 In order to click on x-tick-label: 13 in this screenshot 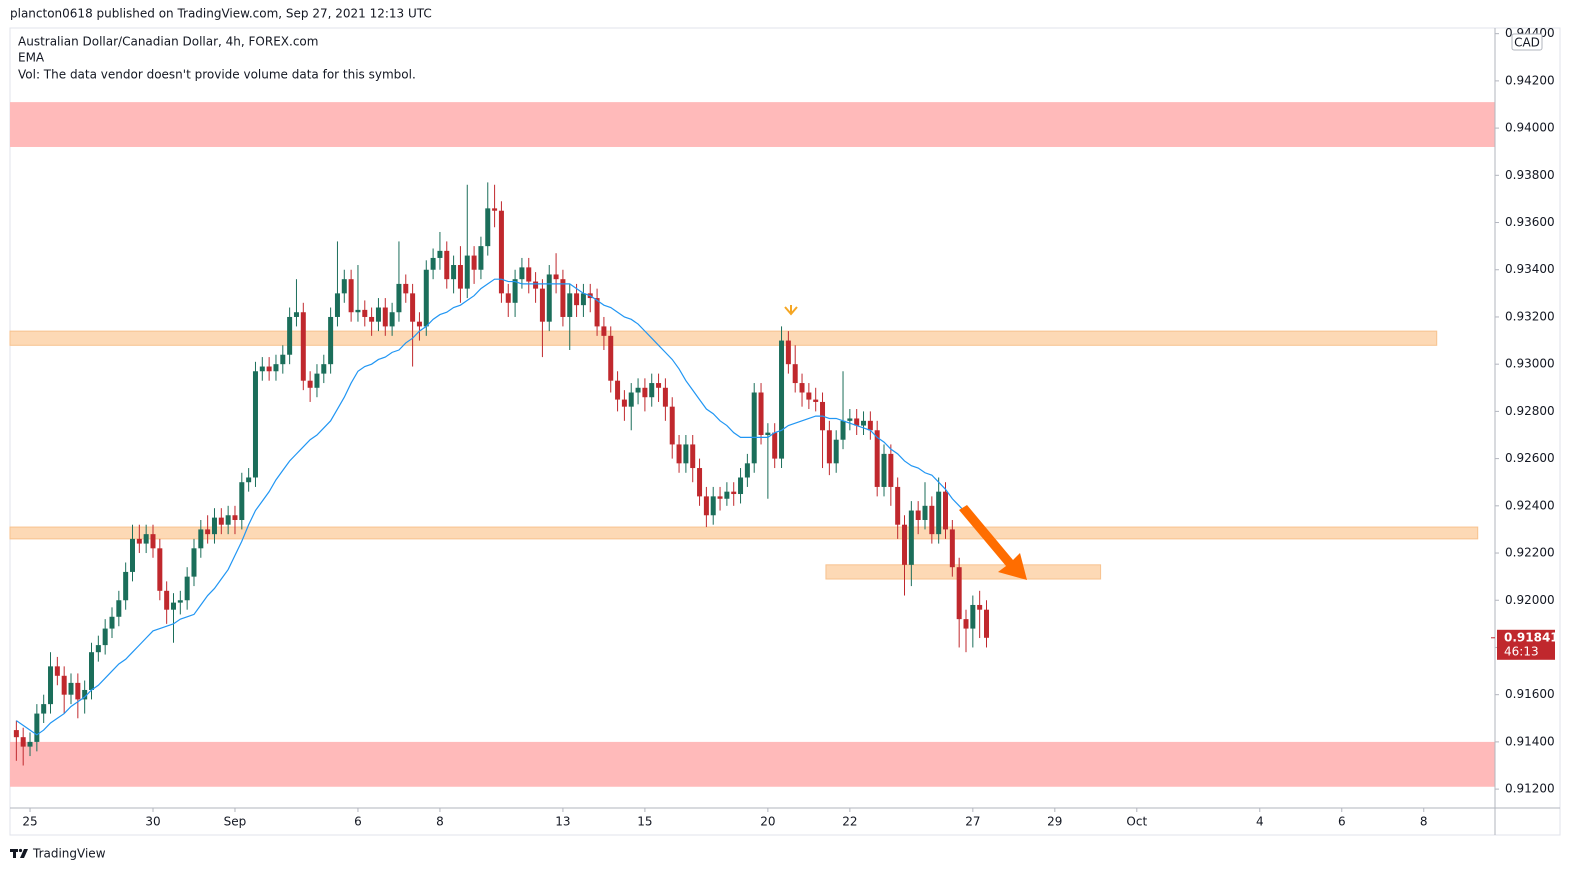, I will do `click(562, 822)`.